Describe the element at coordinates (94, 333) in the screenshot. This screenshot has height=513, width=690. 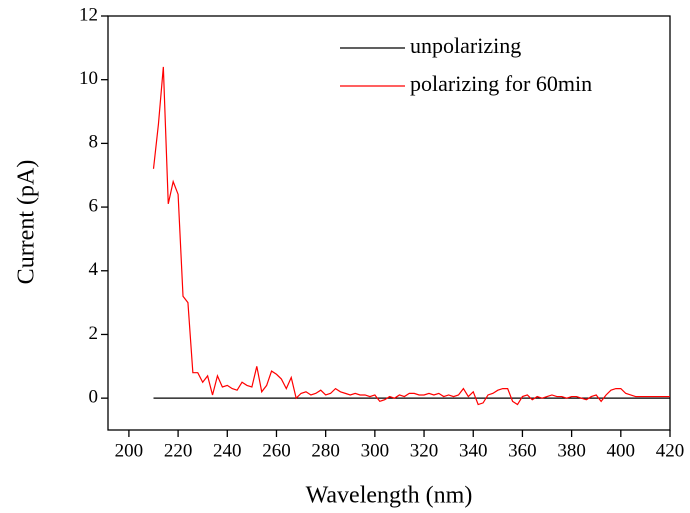
I see `y-tick-label: 2` at that location.